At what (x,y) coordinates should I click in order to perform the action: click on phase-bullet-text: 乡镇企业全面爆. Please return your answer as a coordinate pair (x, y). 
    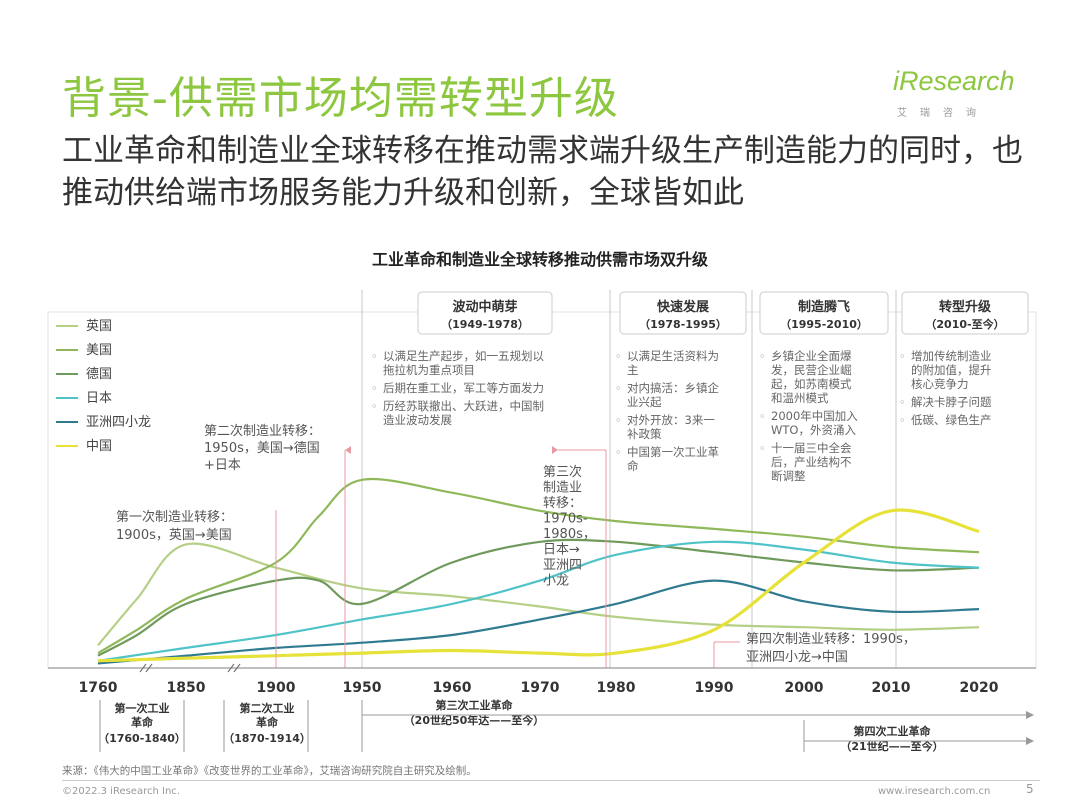
    Looking at the image, I should click on (811, 356).